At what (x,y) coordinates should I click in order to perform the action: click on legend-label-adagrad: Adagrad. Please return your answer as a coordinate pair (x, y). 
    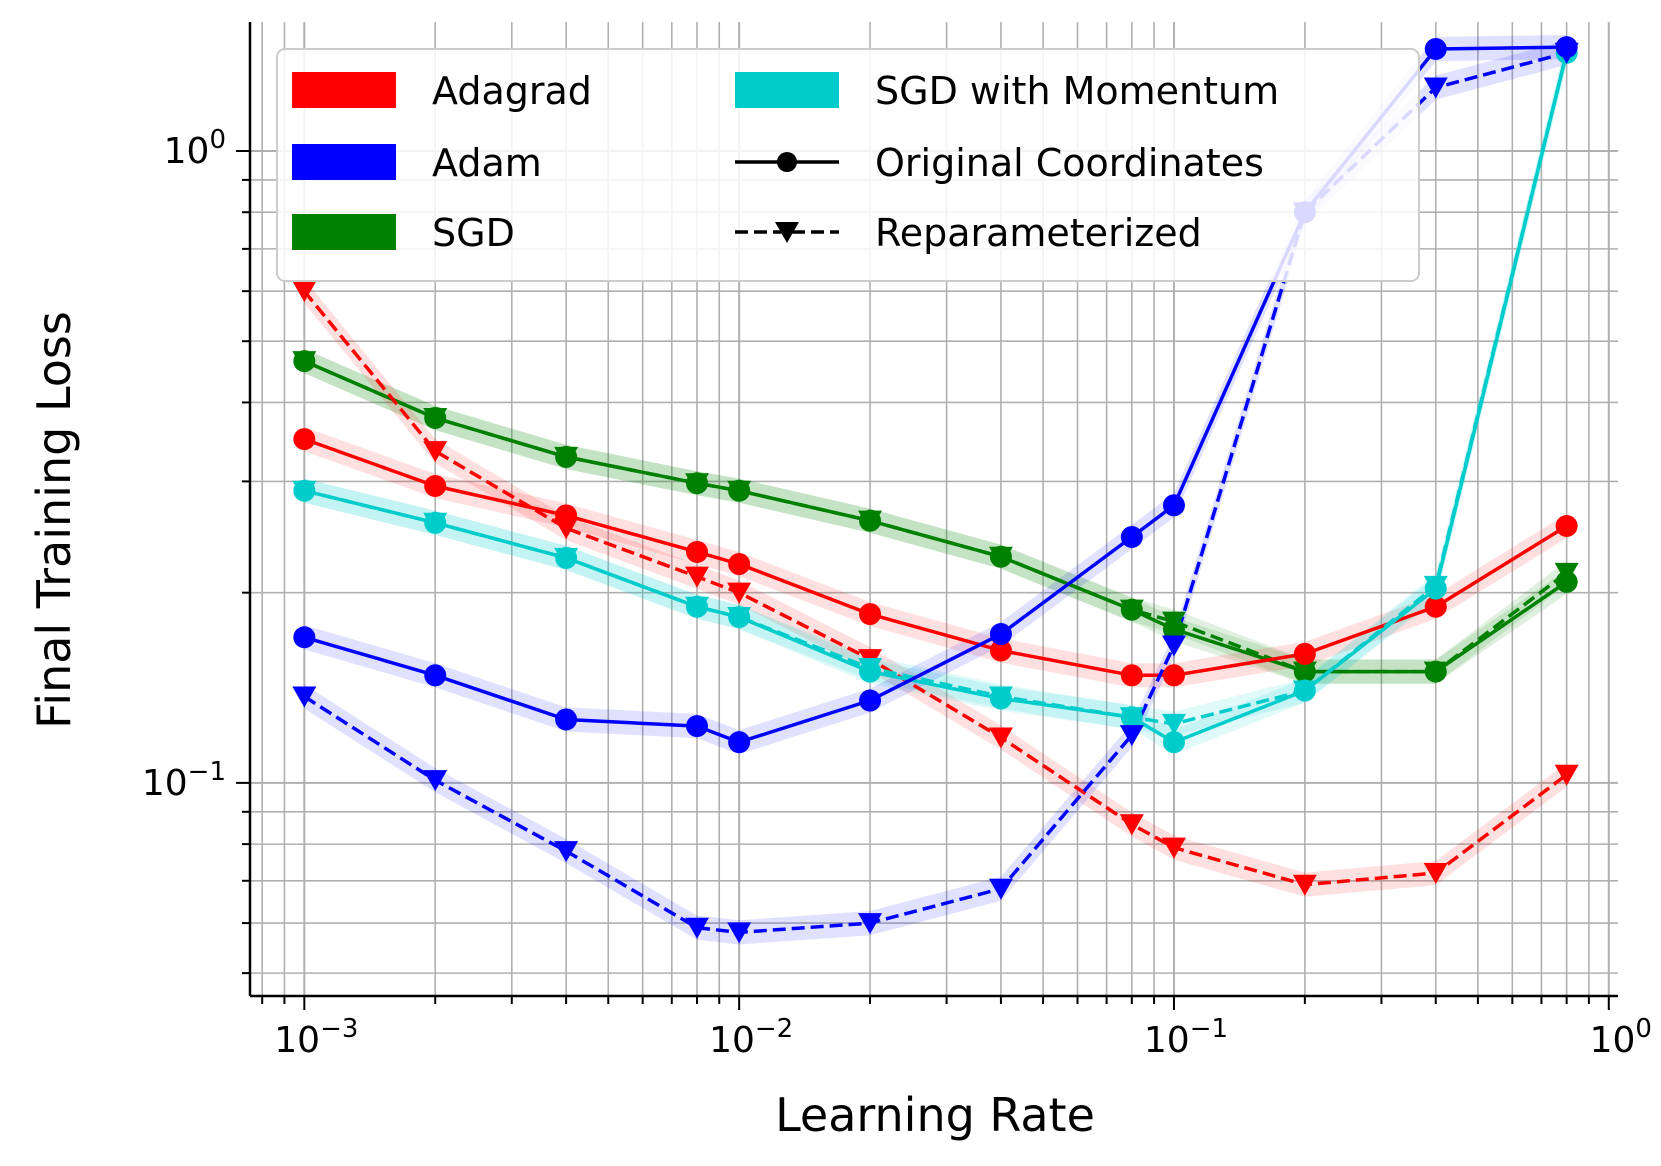
    Looking at the image, I should click on (512, 91).